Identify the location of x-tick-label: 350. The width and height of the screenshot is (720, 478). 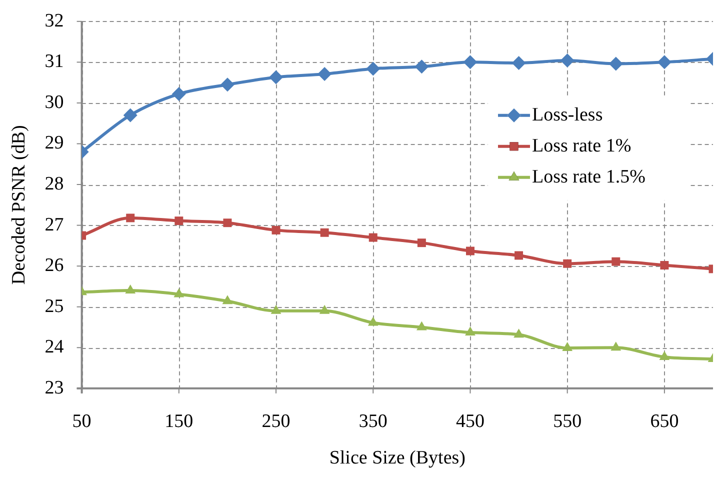
(373, 421).